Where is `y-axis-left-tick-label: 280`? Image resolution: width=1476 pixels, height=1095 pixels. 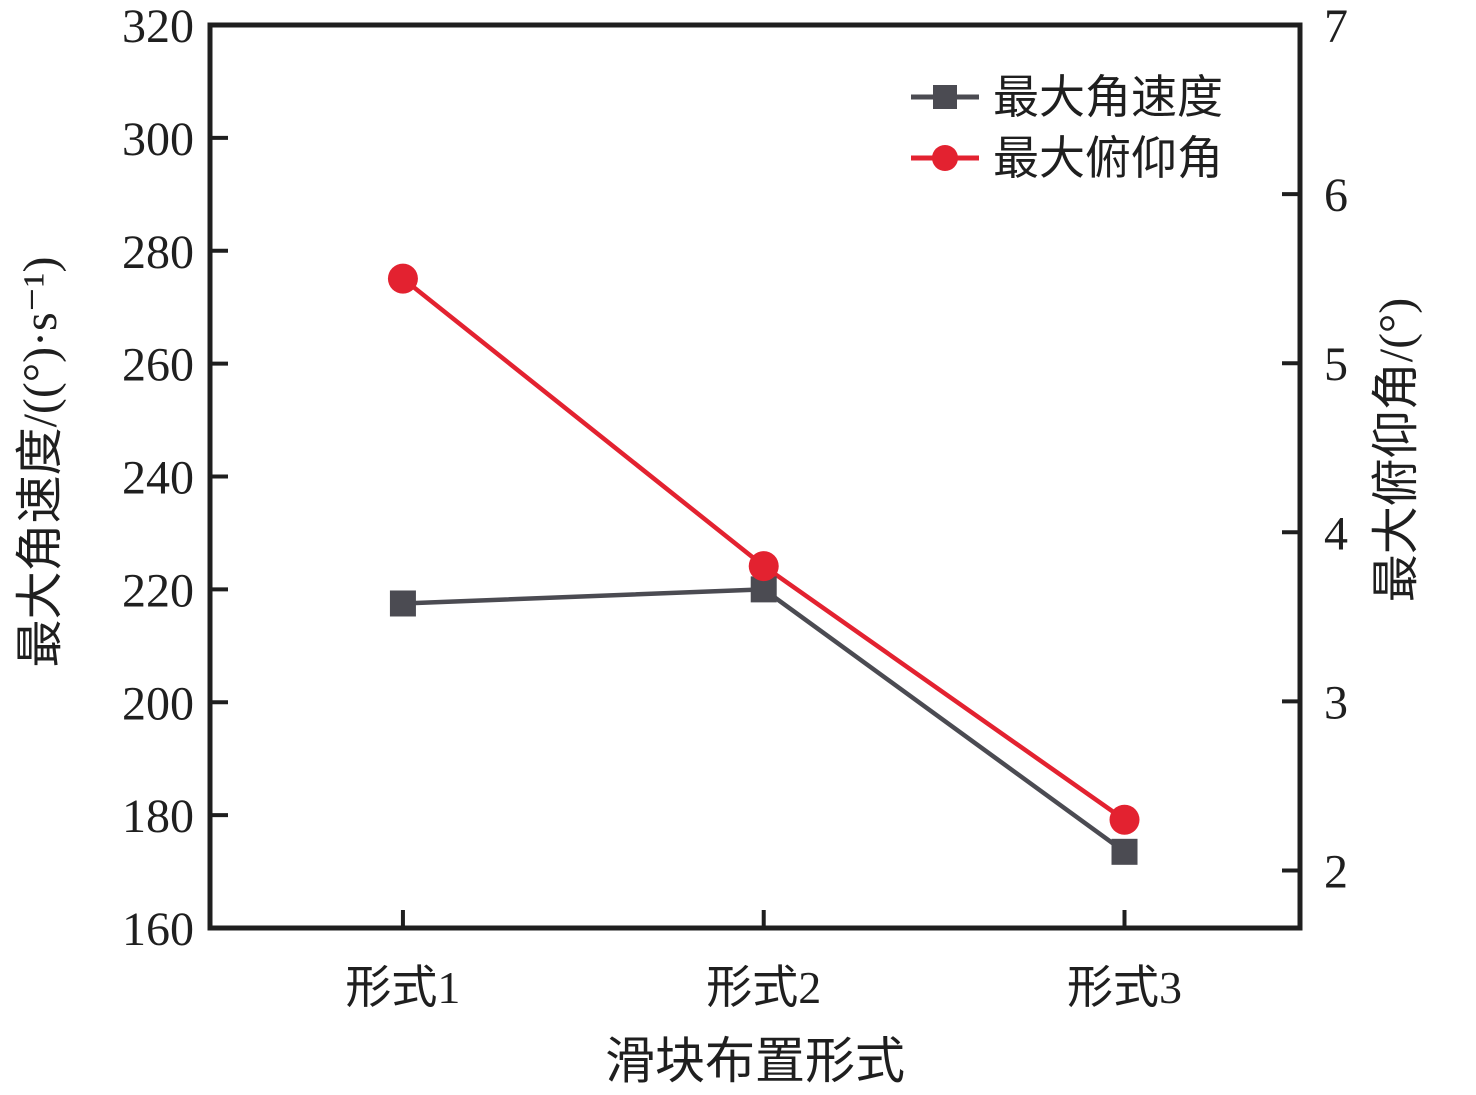 y-axis-left-tick-label: 280 is located at coordinates (158, 252).